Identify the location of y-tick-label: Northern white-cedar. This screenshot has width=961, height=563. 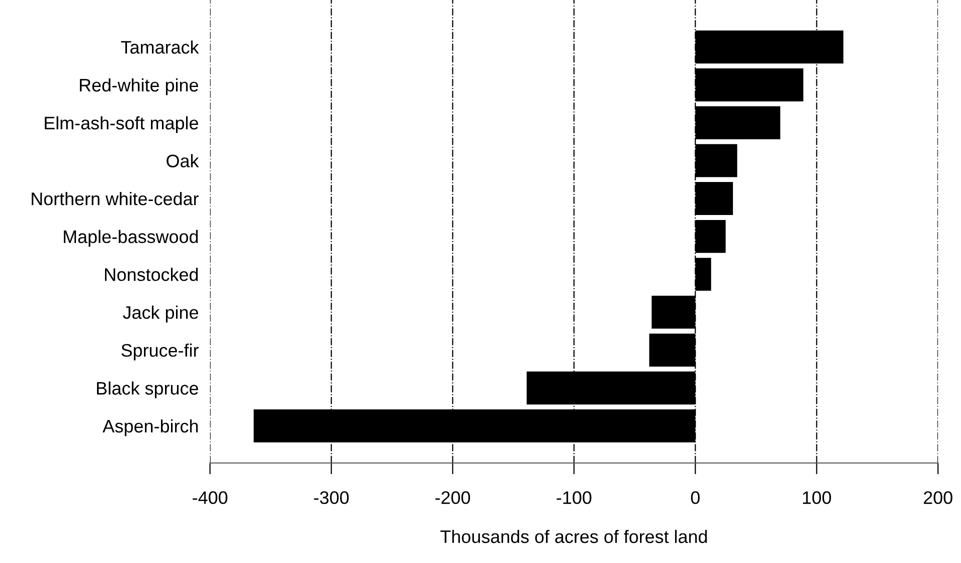
(115, 199).